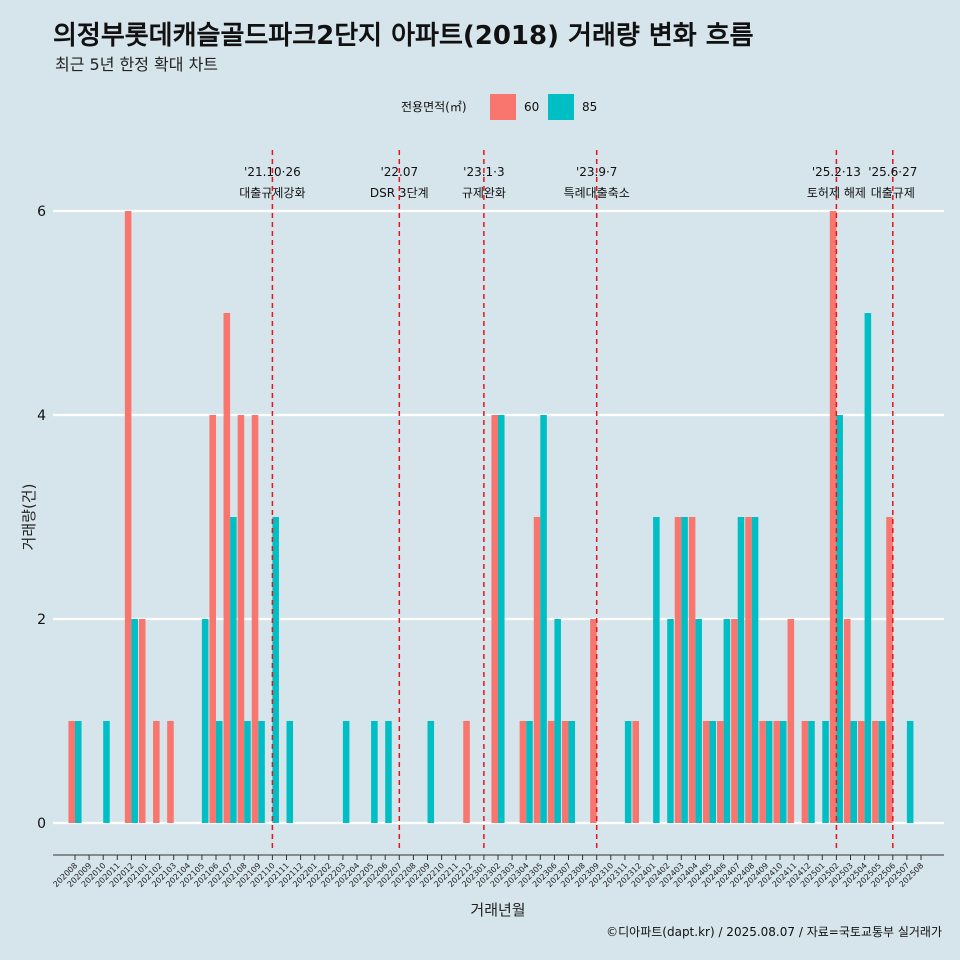 The image size is (960, 960). Describe the element at coordinates (41, 212) in the screenshot. I see `y-tick-6: 6` at that location.